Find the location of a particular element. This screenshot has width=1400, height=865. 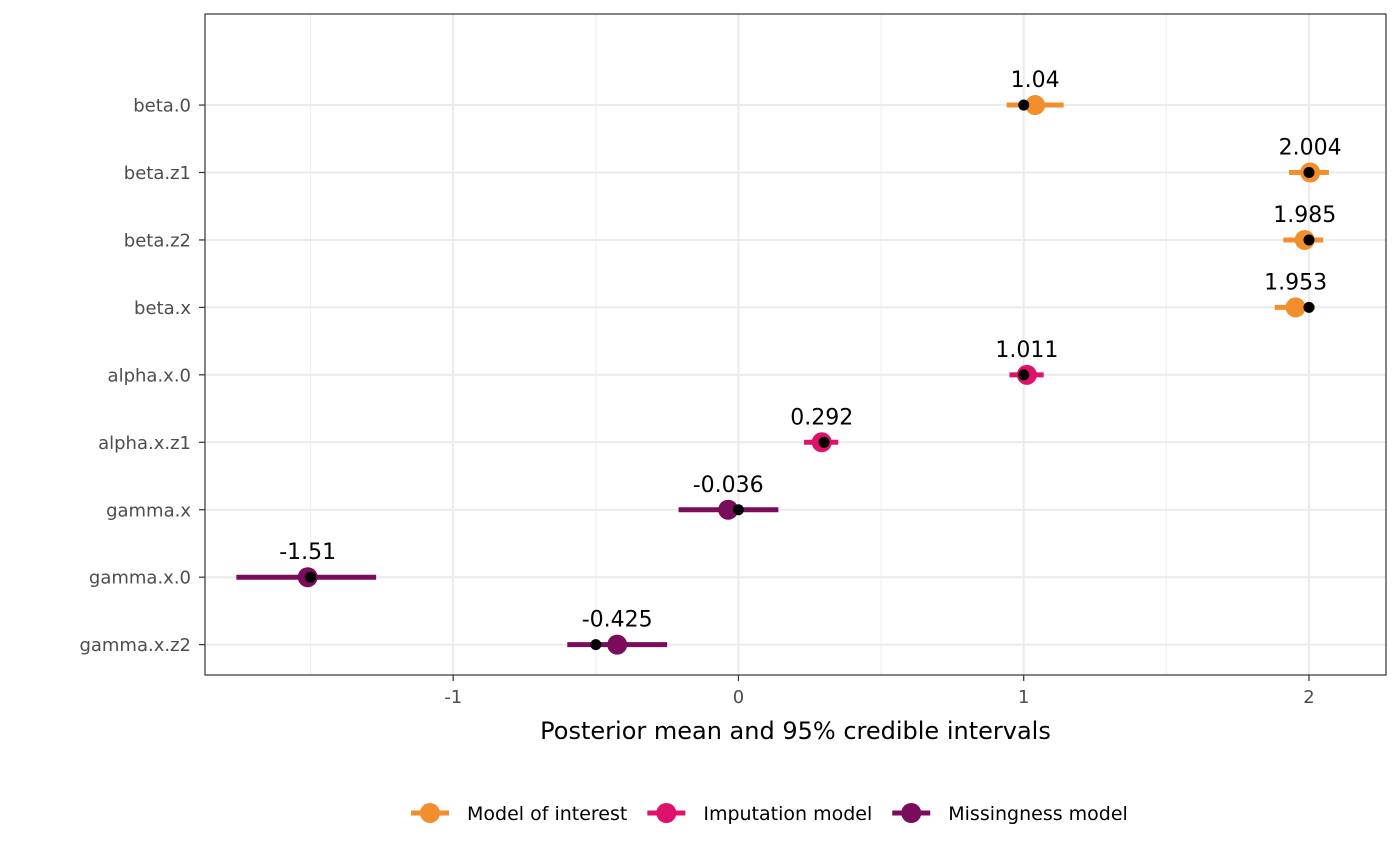

data-label-gamma.x: -0.036 is located at coordinates (728, 485).